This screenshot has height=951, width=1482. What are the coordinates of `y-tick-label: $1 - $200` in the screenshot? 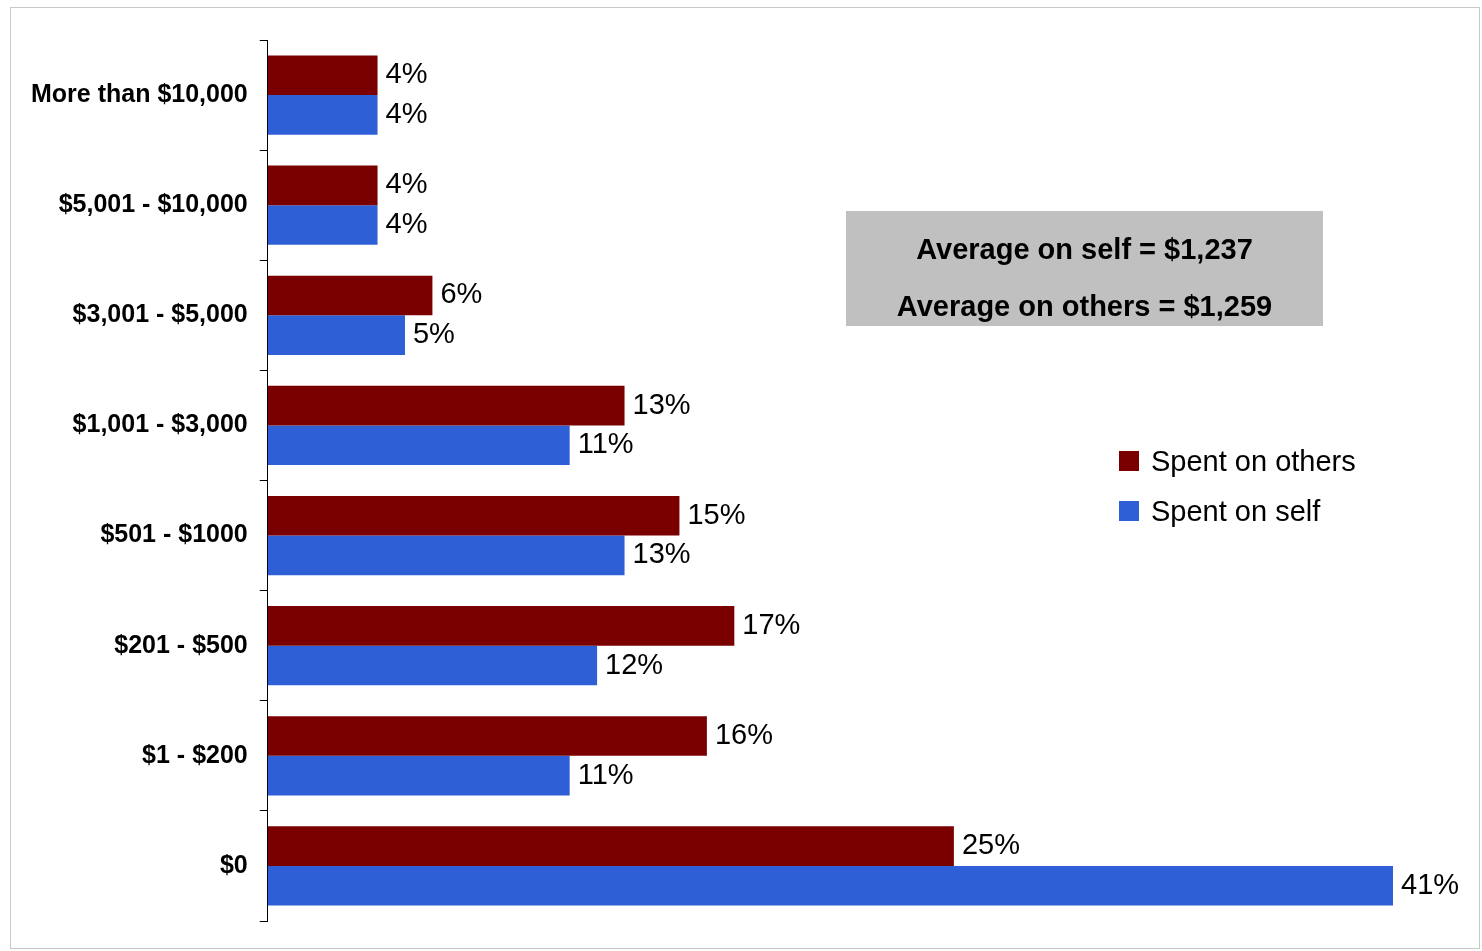 It's located at (195, 753).